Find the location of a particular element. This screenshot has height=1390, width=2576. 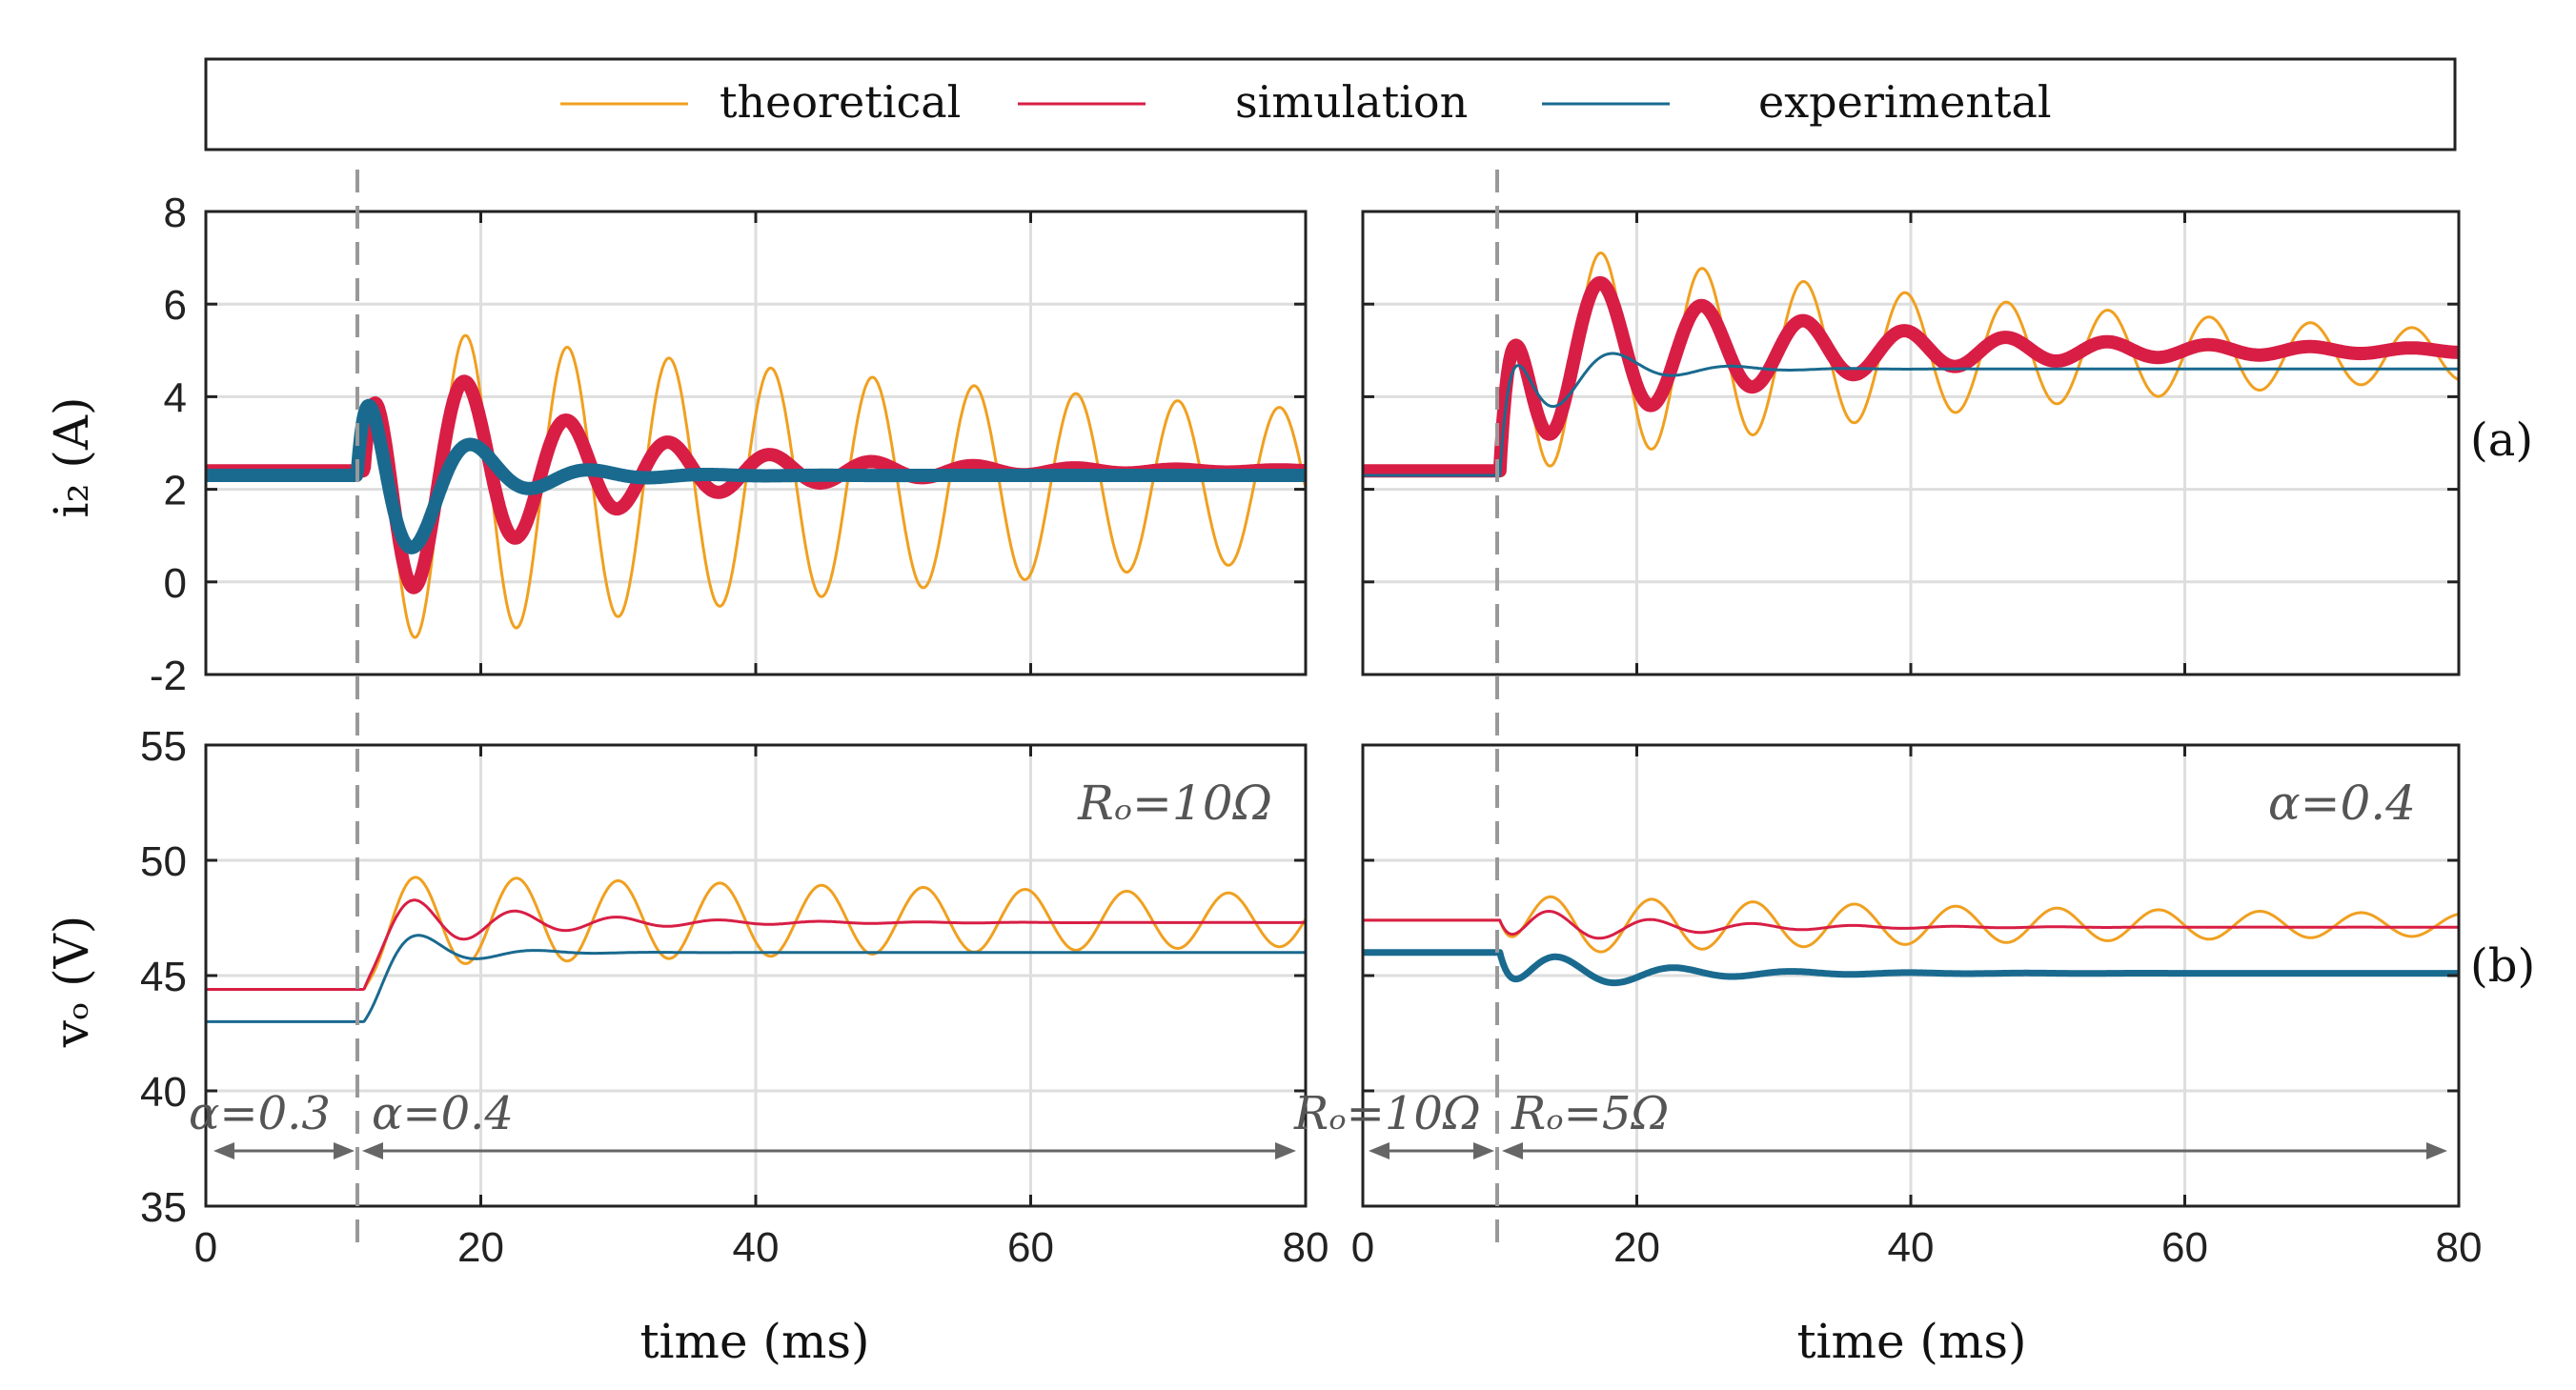

interval-label-load-after: Rₒ=5Ω is located at coordinates (1590, 1113).